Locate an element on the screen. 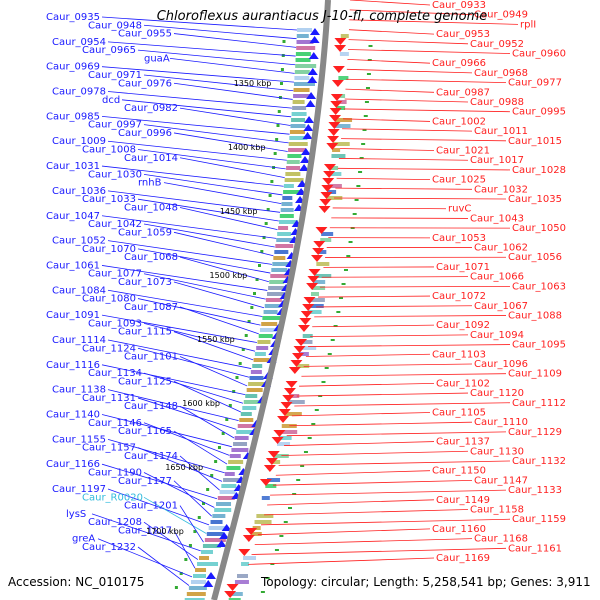 The height and width of the screenshot is (600, 600). kbp-scale-label: 1350 kbp is located at coordinates (253, 83).